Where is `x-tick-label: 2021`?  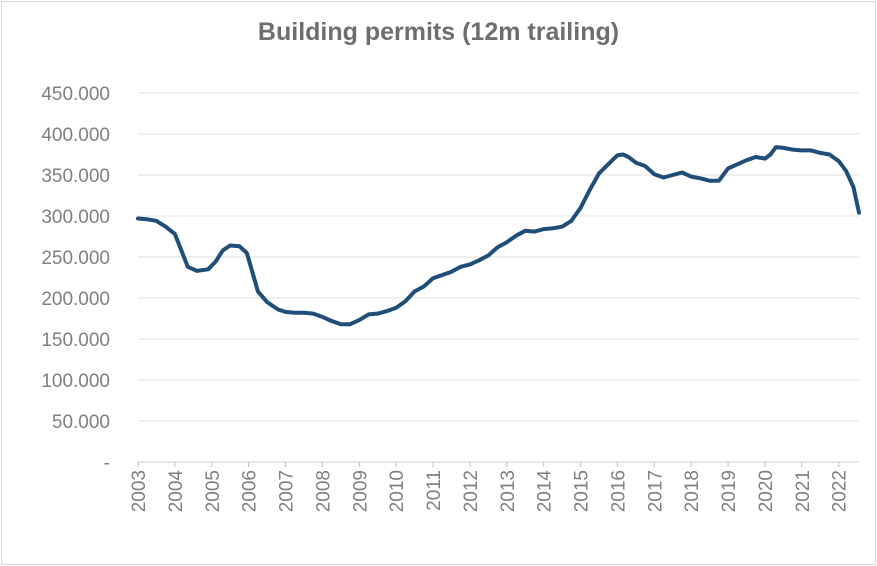
x-tick-label: 2021 is located at coordinates (803, 491).